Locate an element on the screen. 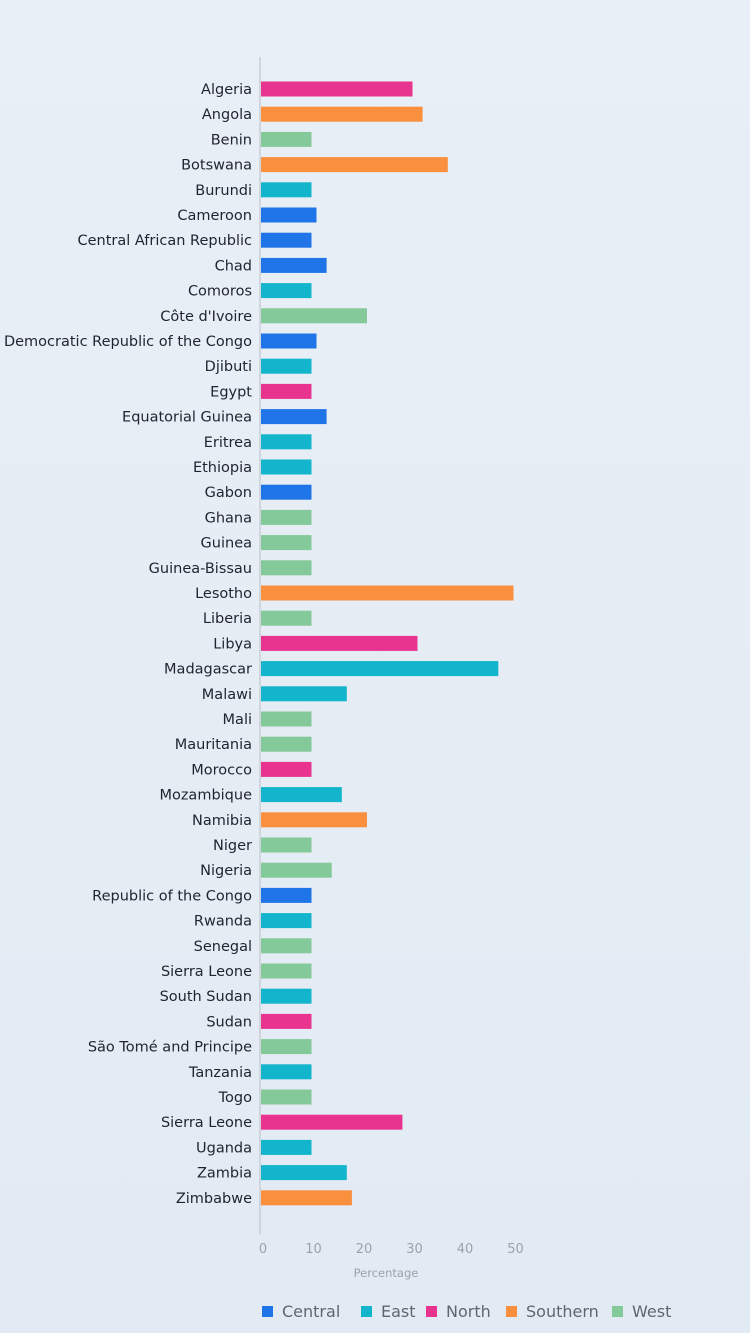  category-label-16: Gabon is located at coordinates (228, 493).